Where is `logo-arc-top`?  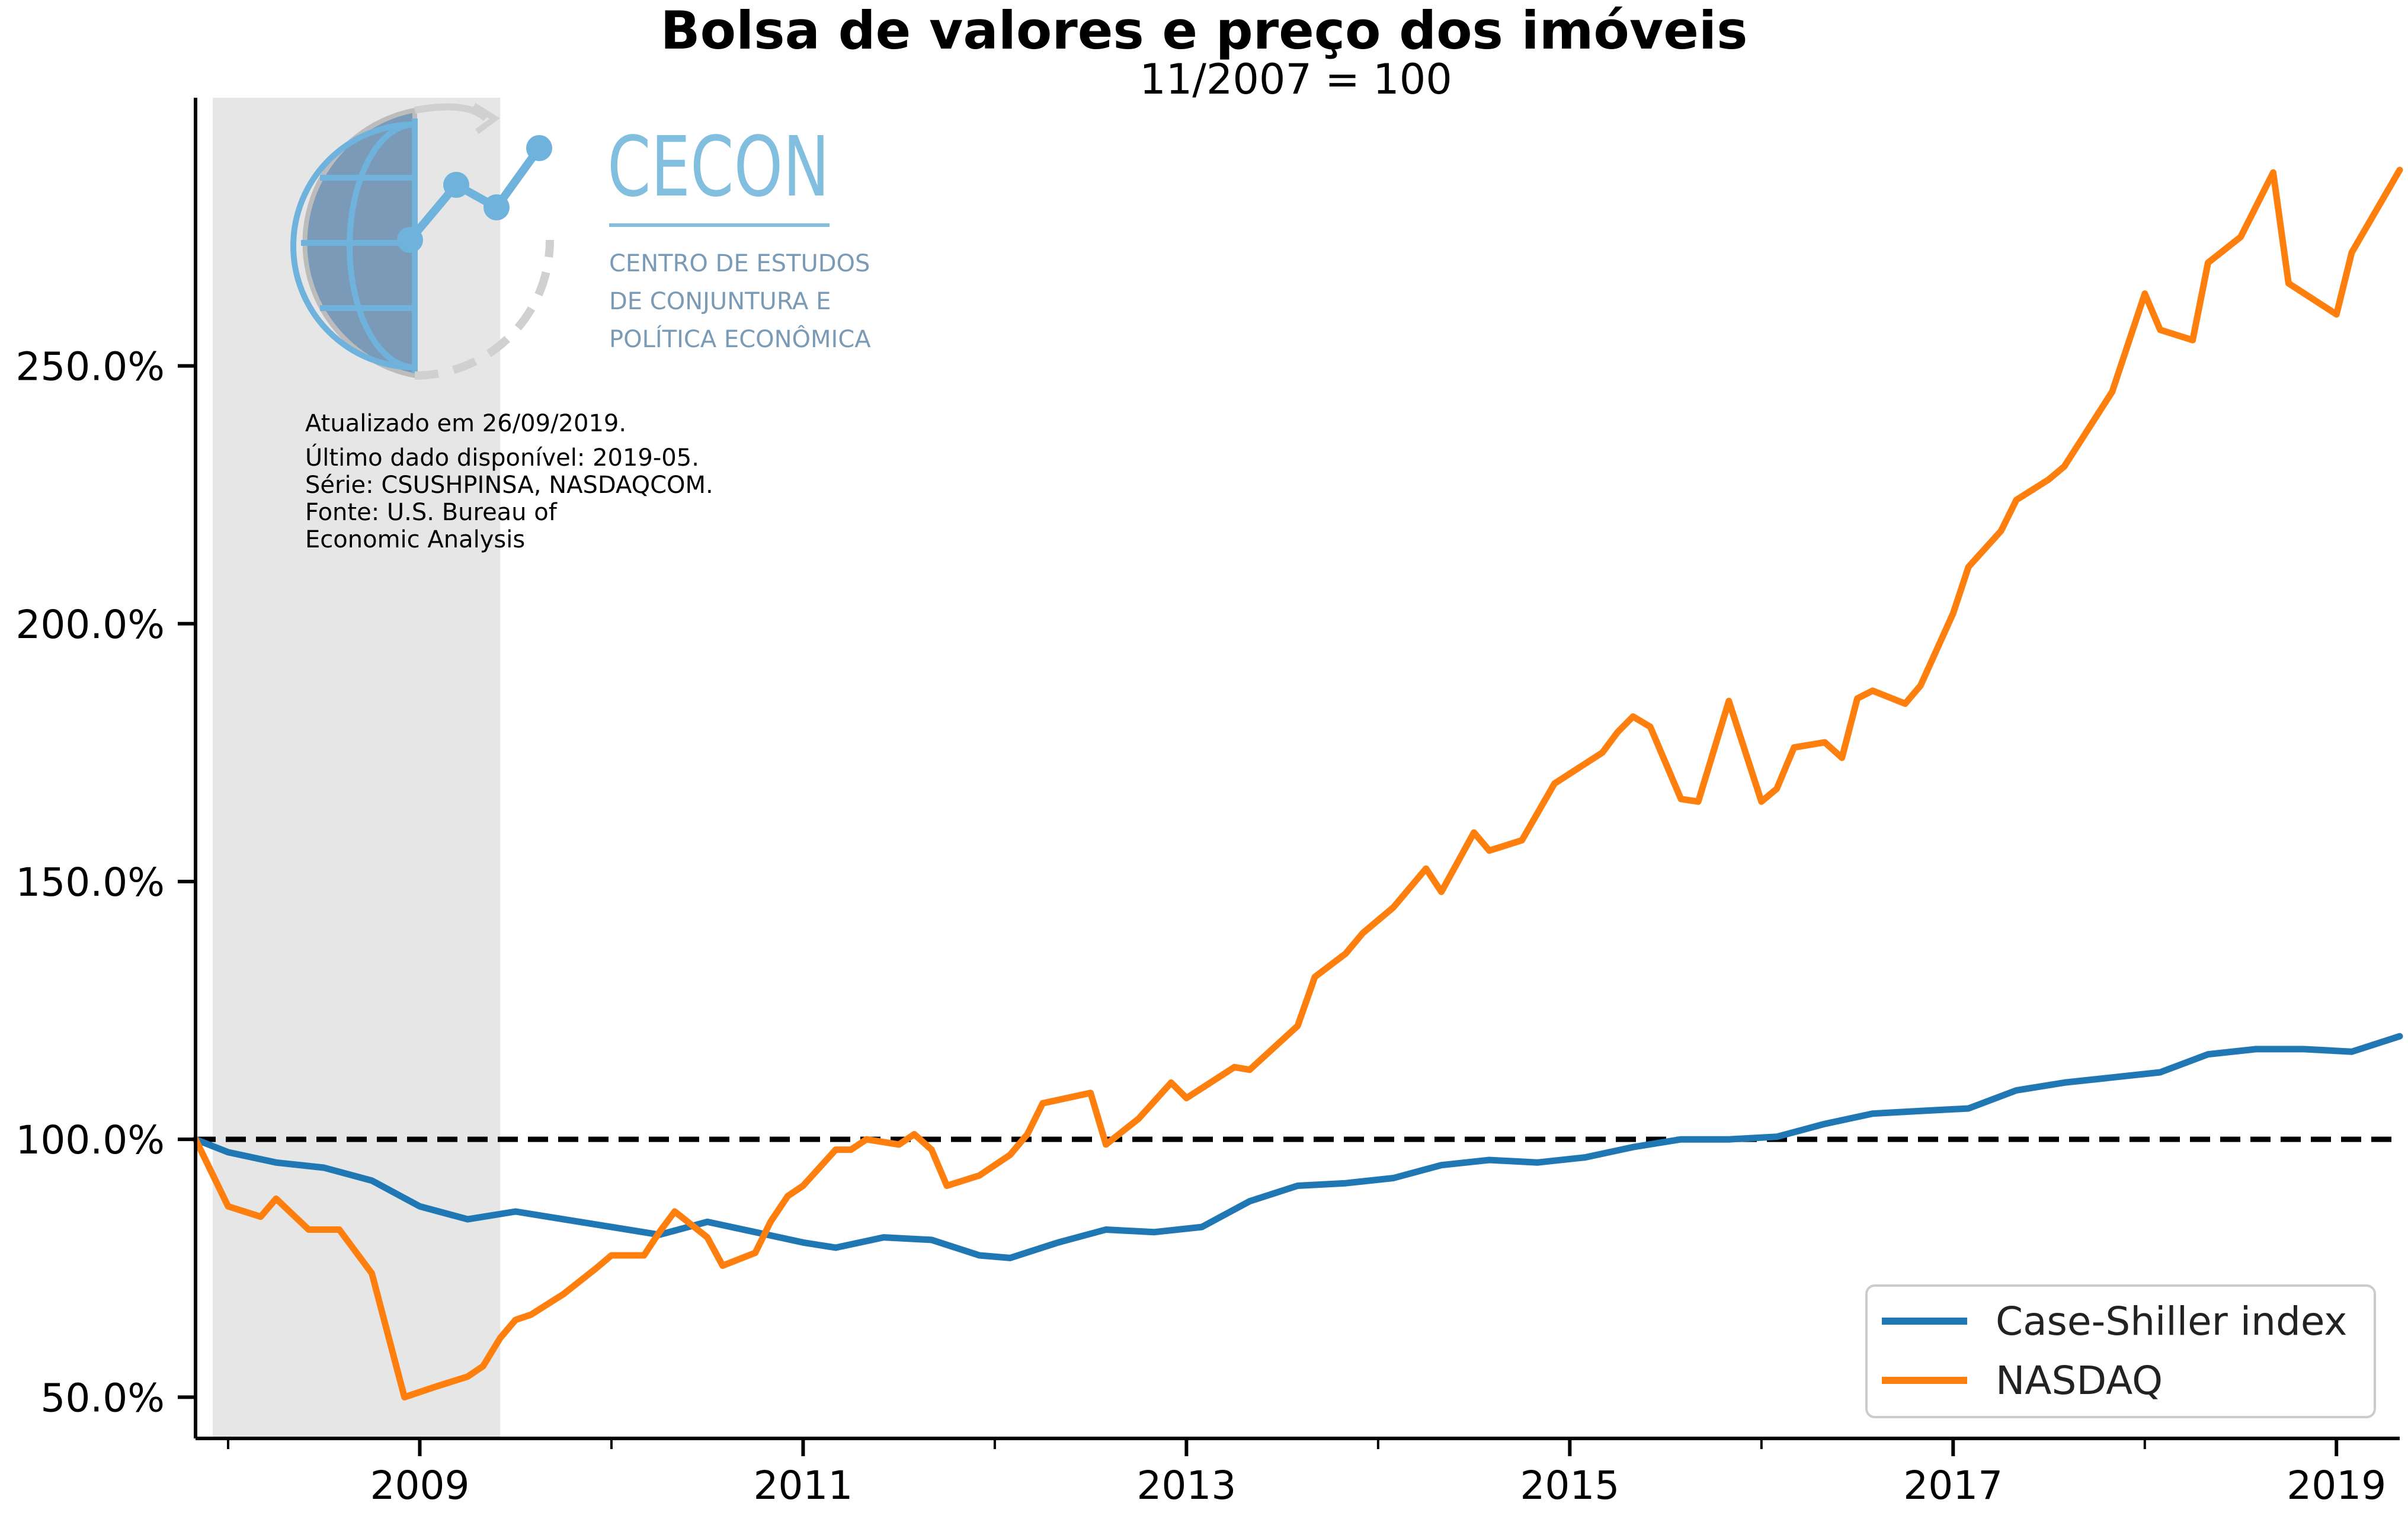
logo-arc-top is located at coordinates (451, 112).